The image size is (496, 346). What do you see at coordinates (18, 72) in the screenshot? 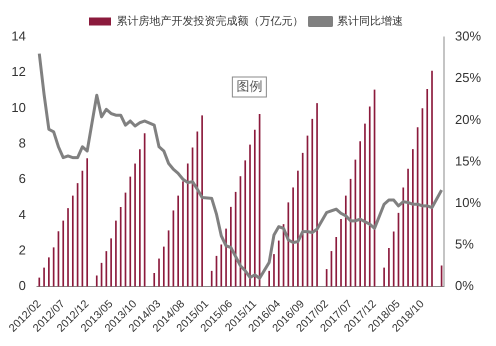
I see `y-tick-label: 12` at bounding box center [18, 72].